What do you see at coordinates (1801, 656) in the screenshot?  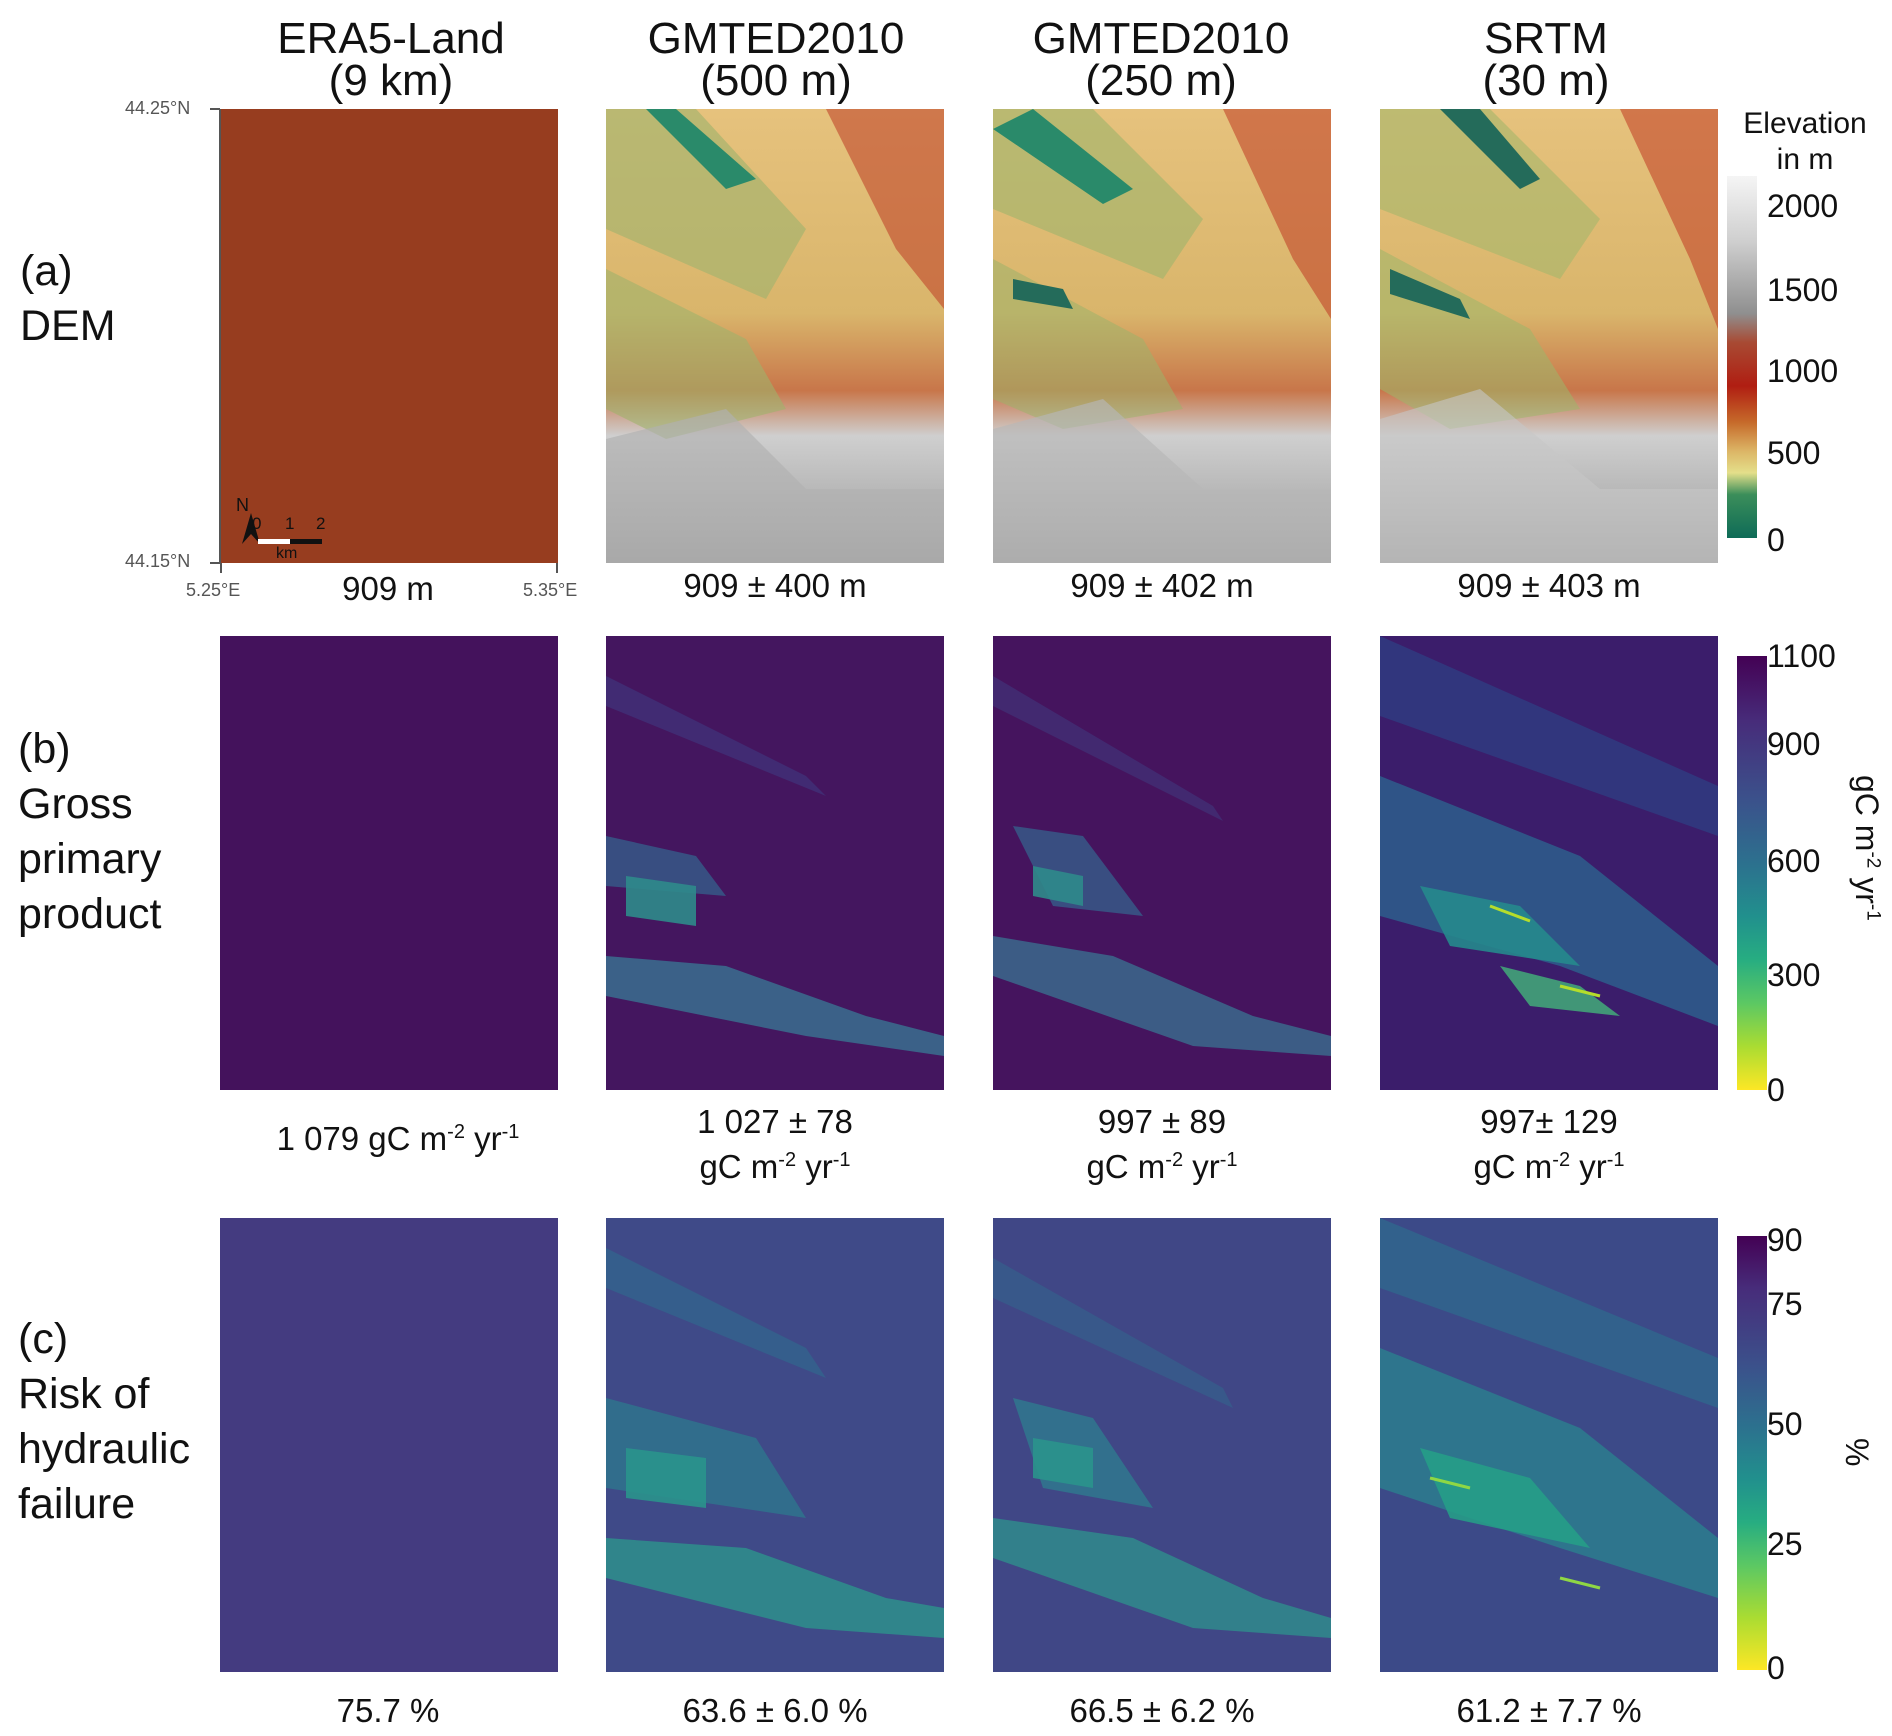 I see `gpp-tick-1100: 1100` at bounding box center [1801, 656].